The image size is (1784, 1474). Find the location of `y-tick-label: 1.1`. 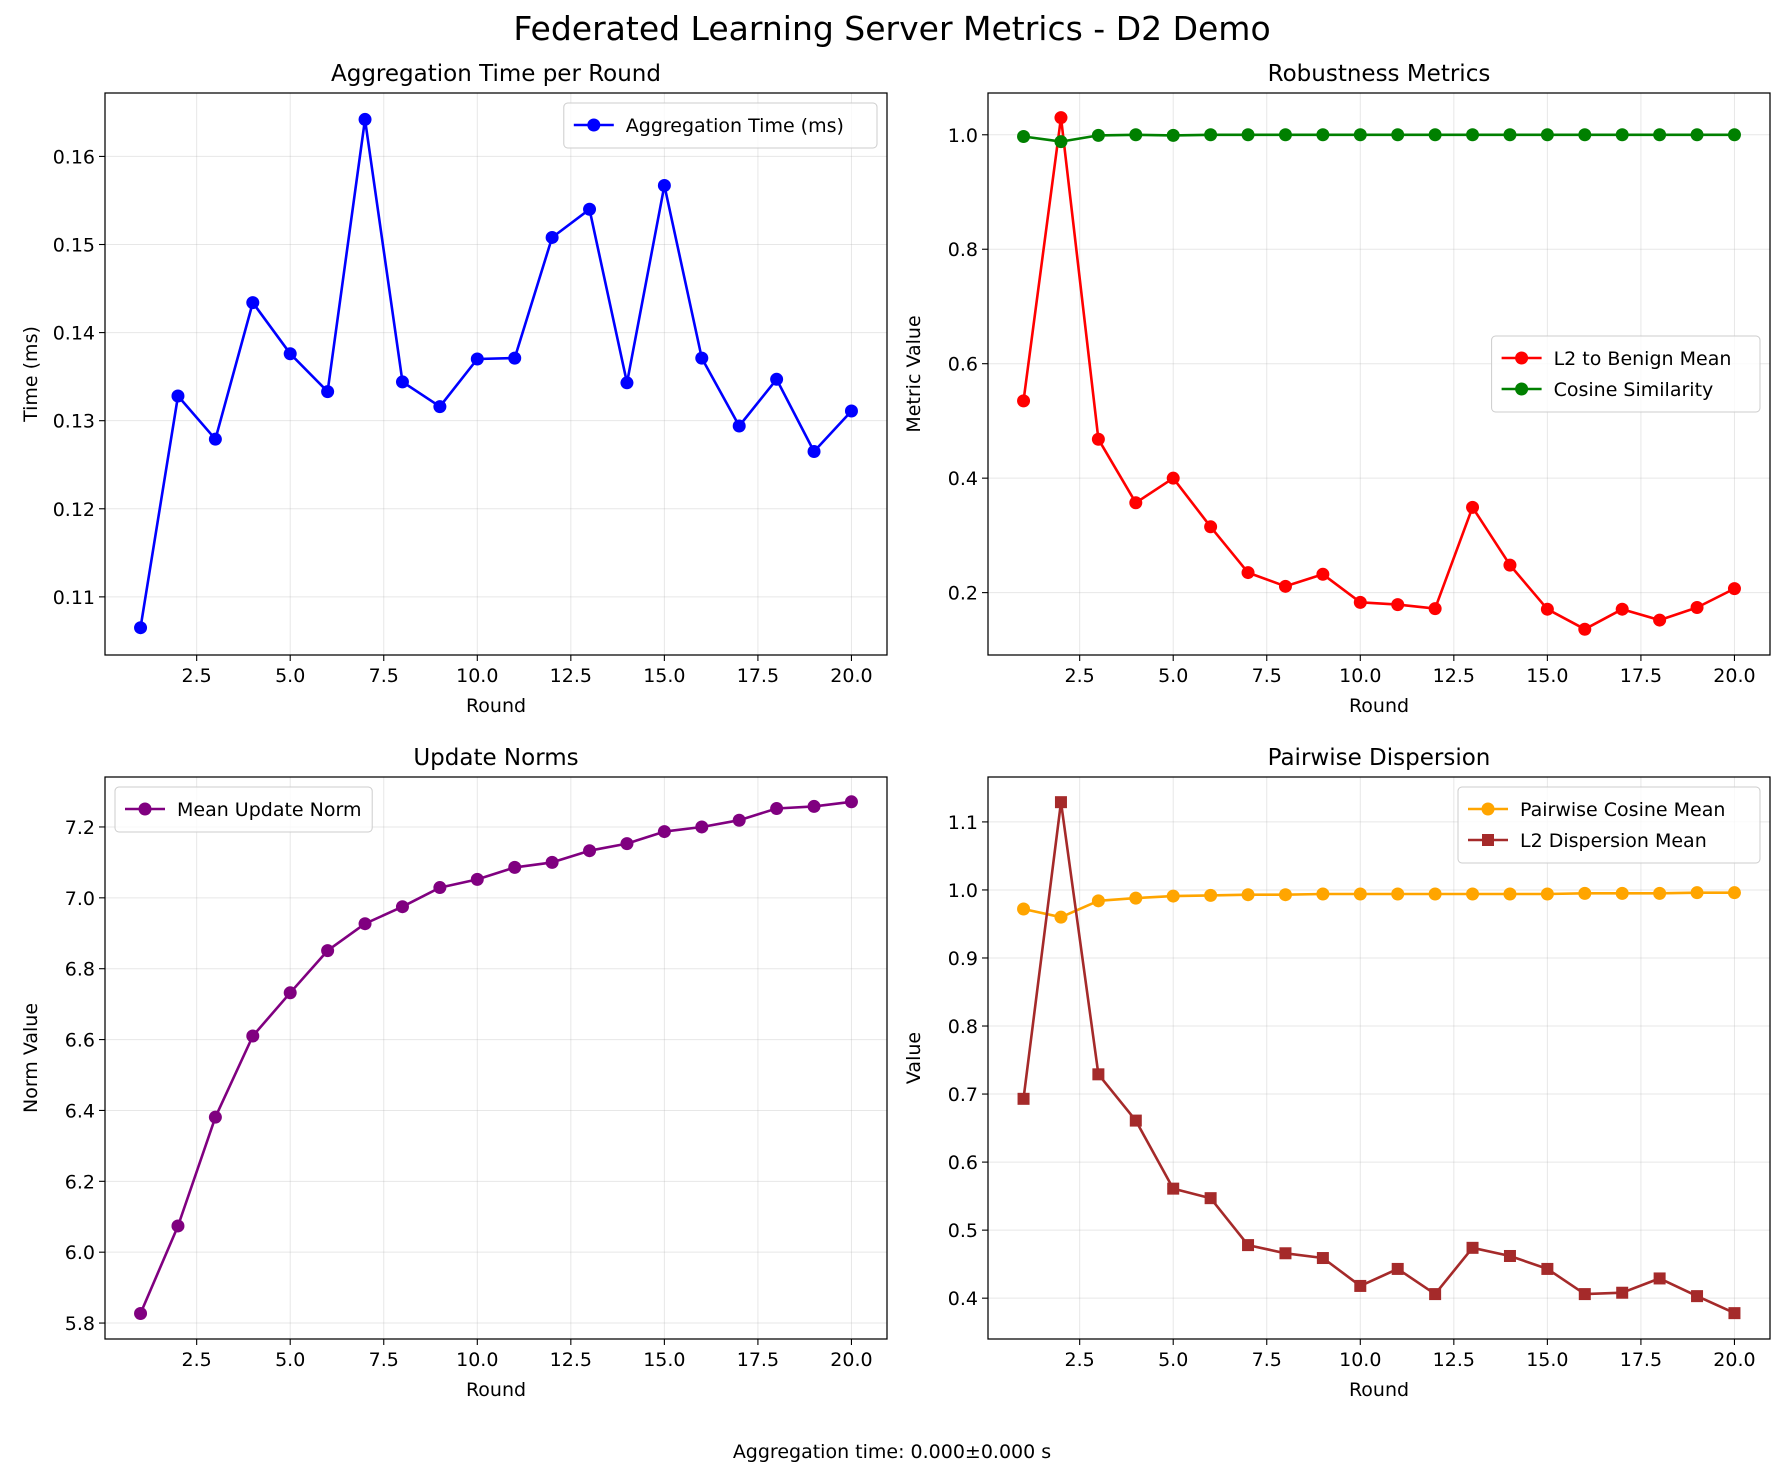

y-tick-label: 1.1 is located at coordinates (963, 823).